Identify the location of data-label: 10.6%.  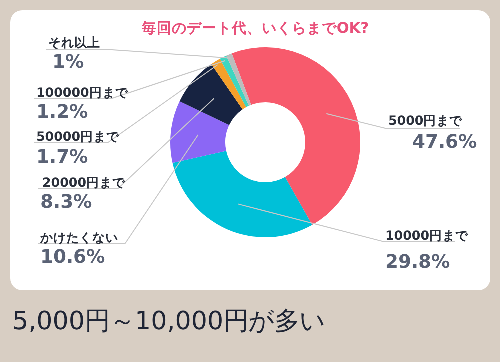
(73, 257).